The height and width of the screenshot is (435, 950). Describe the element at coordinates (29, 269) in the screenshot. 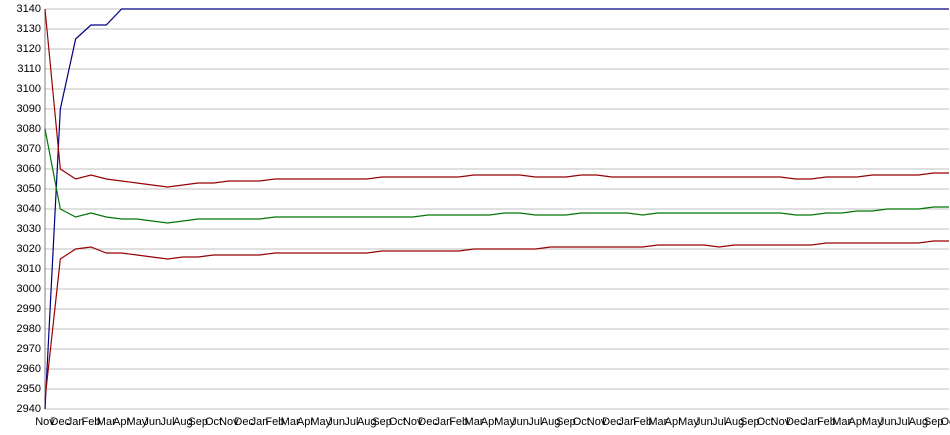

I see `y-tick-label: 3010` at that location.